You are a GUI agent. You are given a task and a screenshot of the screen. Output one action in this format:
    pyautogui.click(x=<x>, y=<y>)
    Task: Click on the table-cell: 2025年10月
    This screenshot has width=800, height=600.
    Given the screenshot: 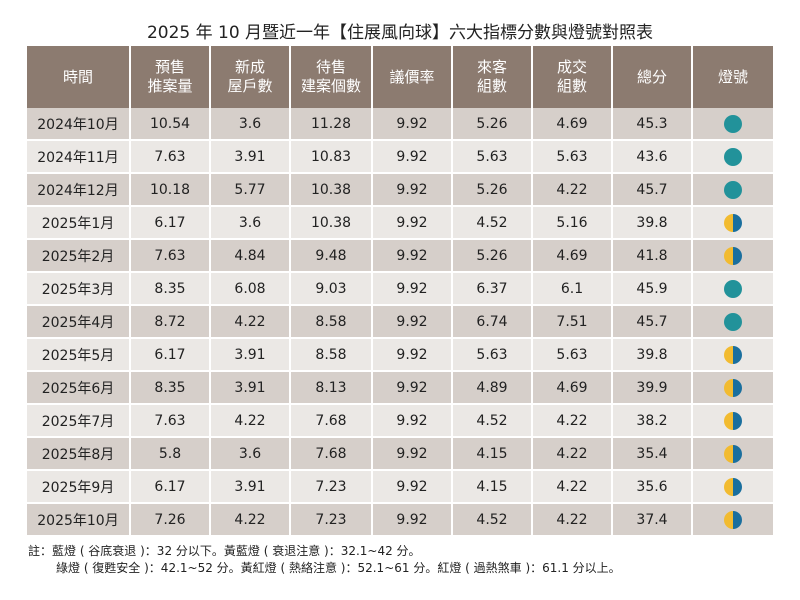 What is the action you would take?
    pyautogui.click(x=79, y=520)
    